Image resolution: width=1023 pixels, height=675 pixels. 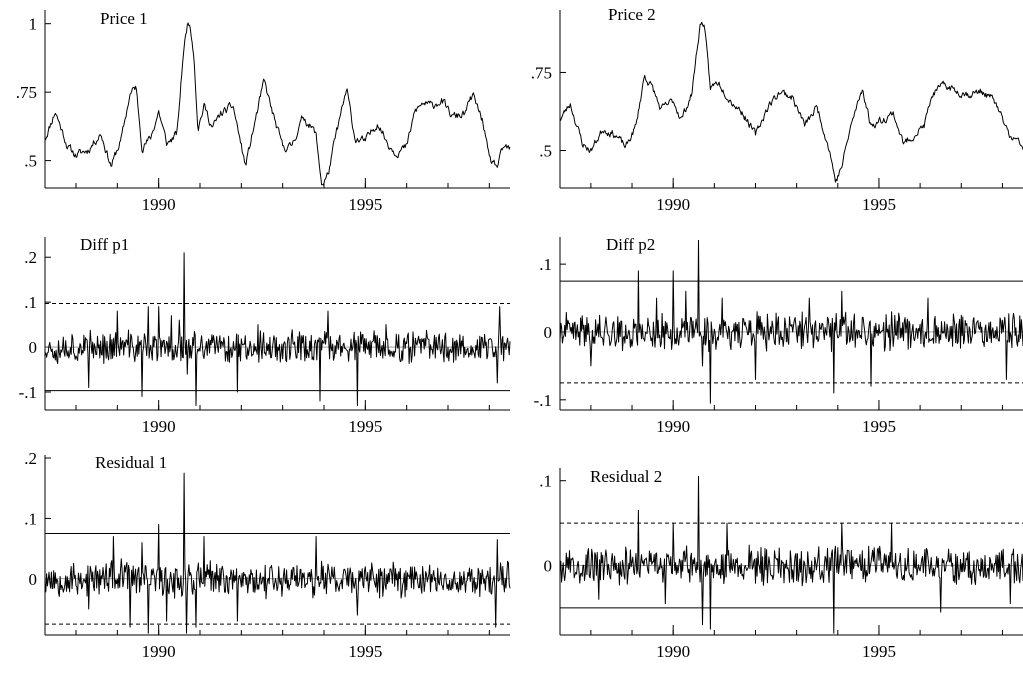 I want to click on panel-title: Price 1, so click(x=124, y=18).